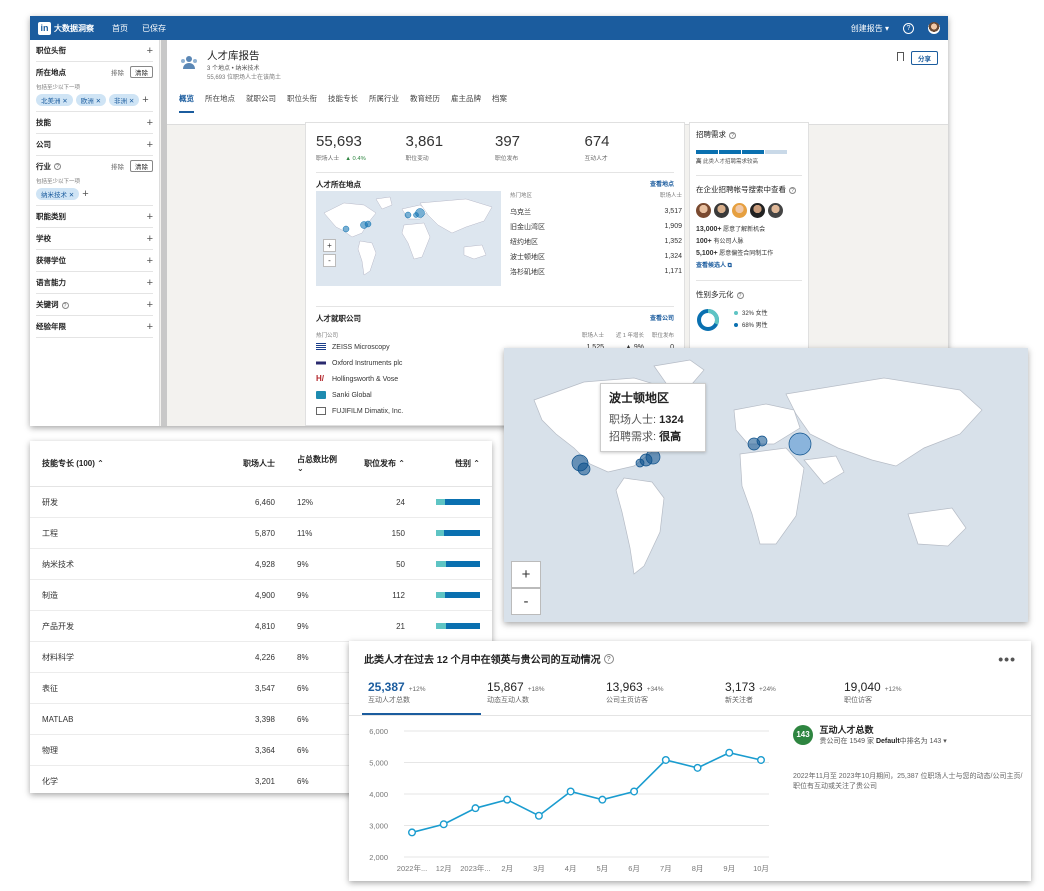 The width and height of the screenshot is (1044, 891). I want to click on view-locations-link: 查看地点, so click(661, 185).